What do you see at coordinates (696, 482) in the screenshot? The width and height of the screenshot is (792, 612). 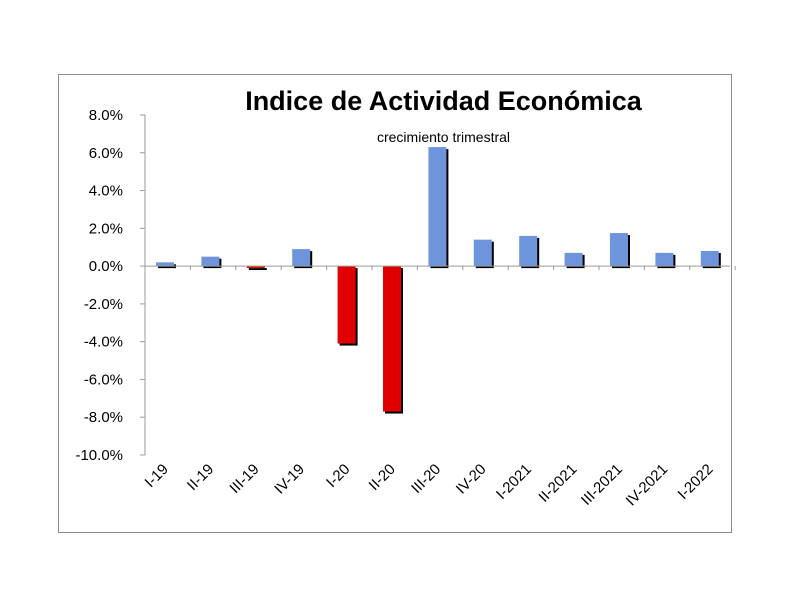 I see `x-category-label: I-2022` at bounding box center [696, 482].